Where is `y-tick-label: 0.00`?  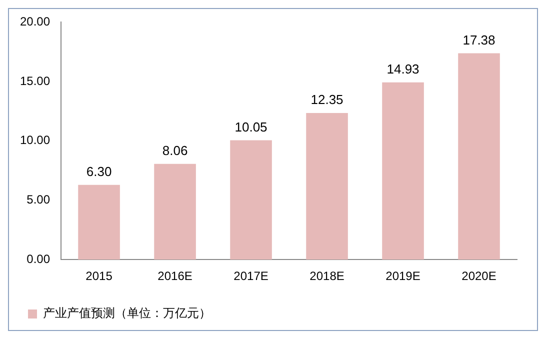
y-tick-label: 0.00 is located at coordinates (38, 259).